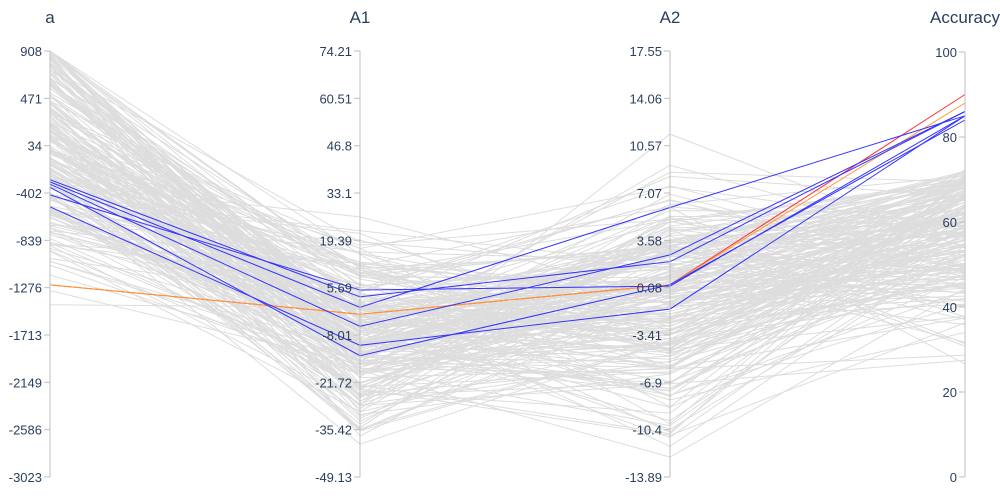  I want to click on tick-label: 471, so click(31, 98).